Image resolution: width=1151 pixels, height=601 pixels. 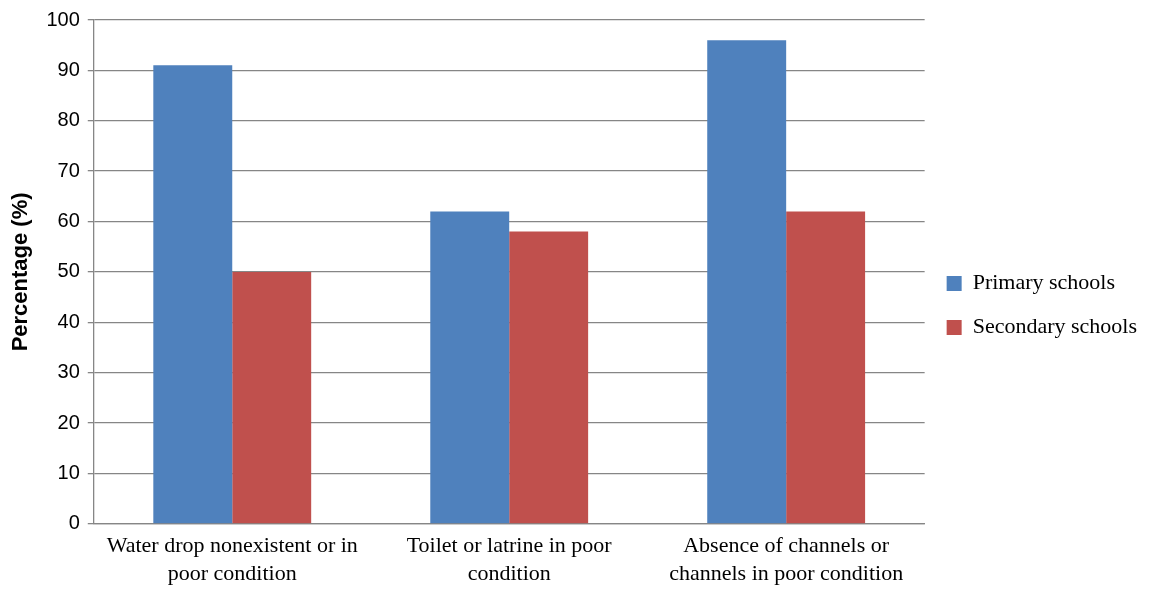 I want to click on y-tick-label: 30, so click(x=68, y=371).